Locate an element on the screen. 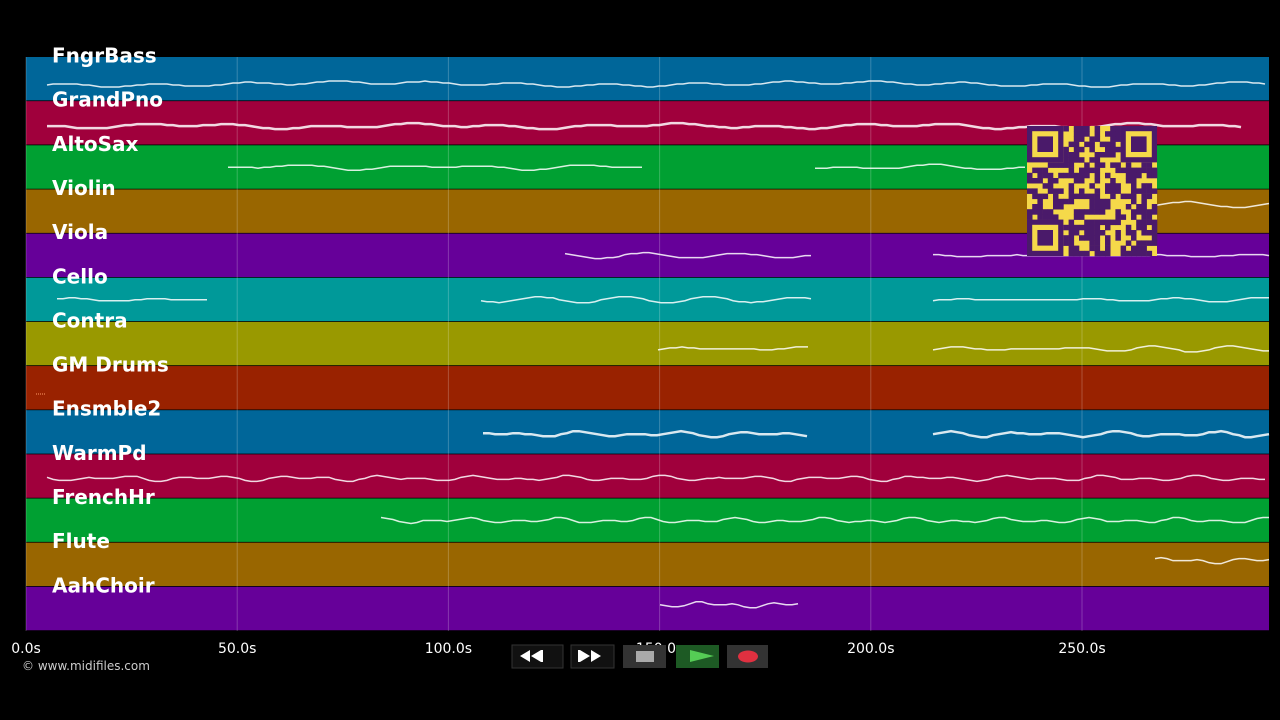 The height and width of the screenshot is (720, 1280). play-button is located at coordinates (697, 656).